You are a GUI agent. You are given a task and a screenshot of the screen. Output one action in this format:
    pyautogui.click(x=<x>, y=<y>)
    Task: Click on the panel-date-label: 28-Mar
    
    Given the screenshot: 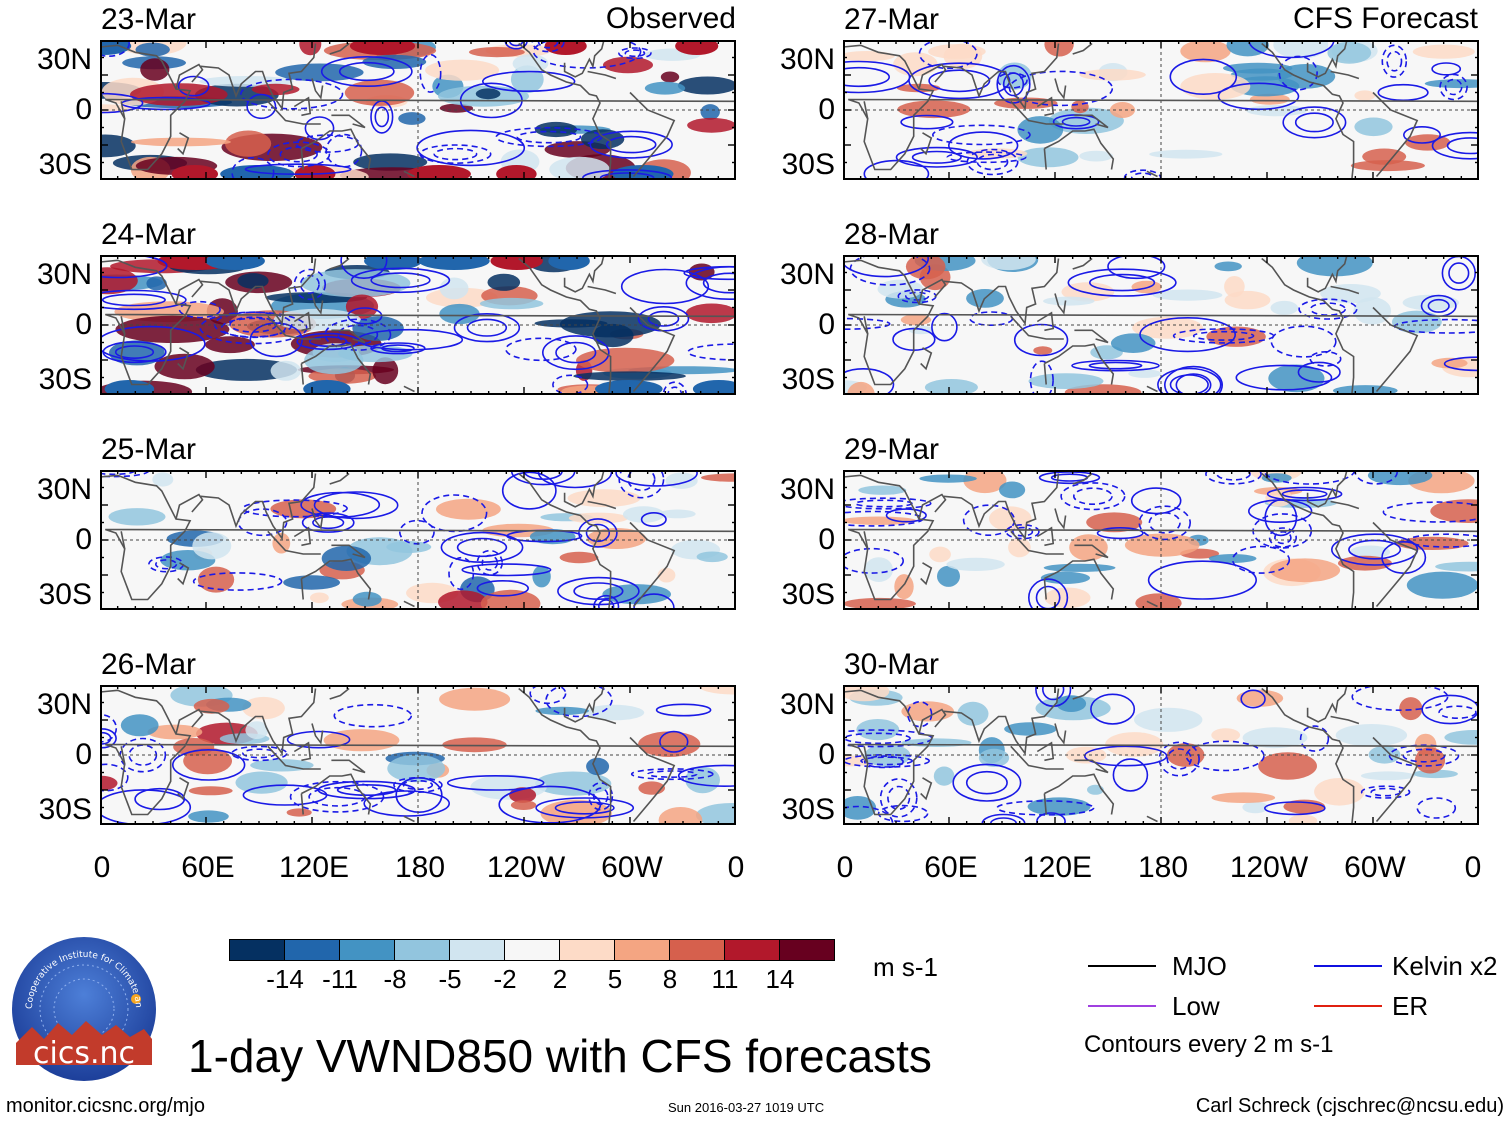 What is the action you would take?
    pyautogui.click(x=892, y=234)
    